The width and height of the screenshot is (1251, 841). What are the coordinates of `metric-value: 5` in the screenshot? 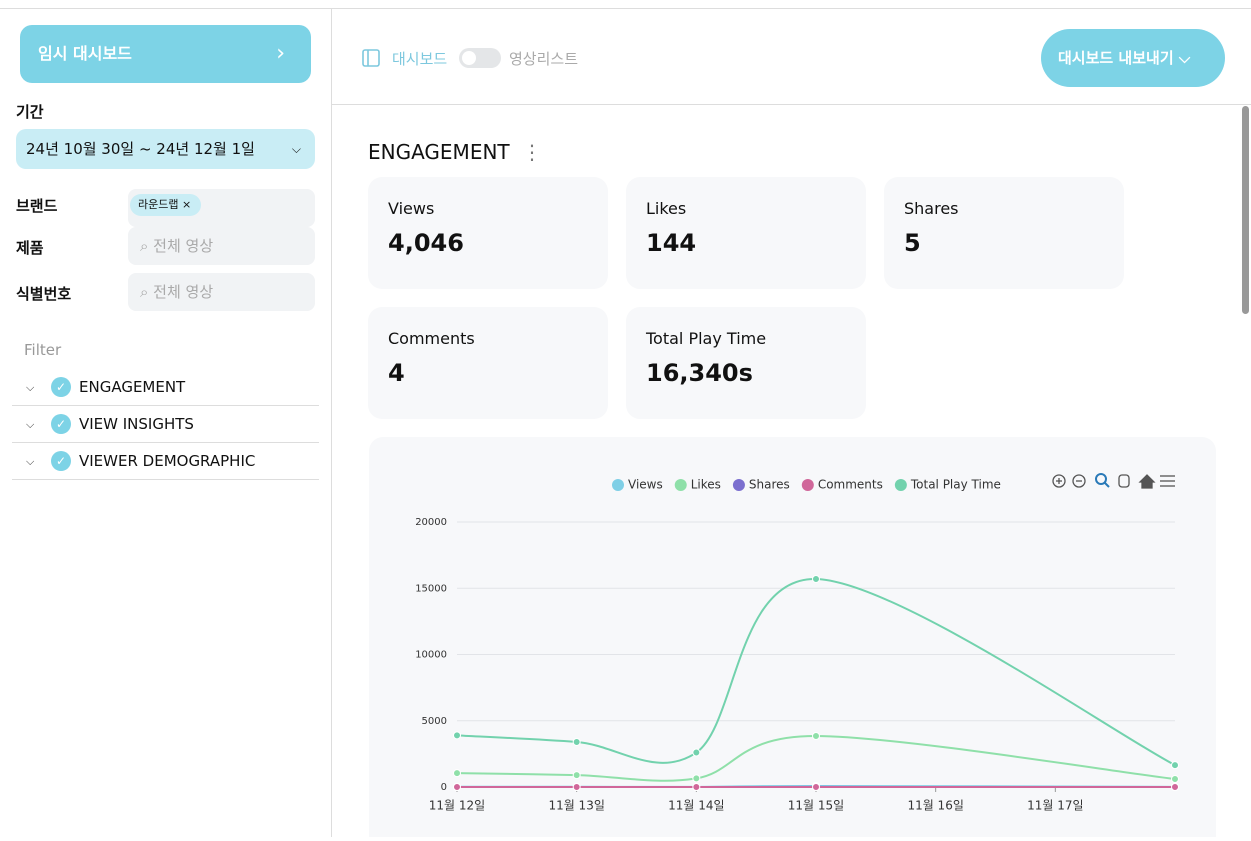 It's located at (912, 243).